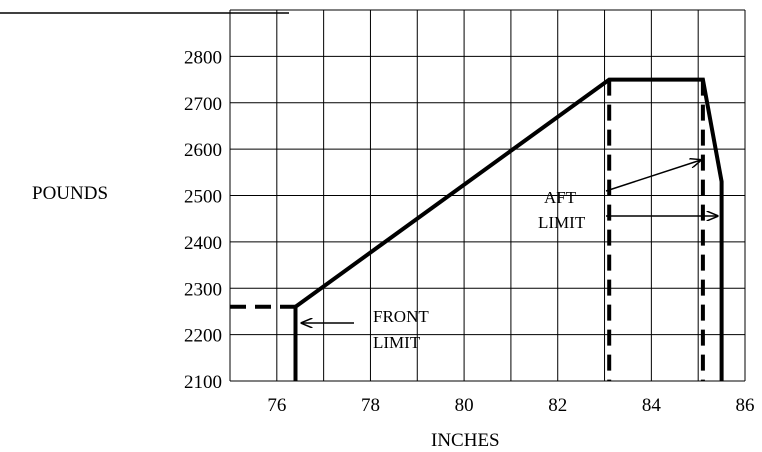 The height and width of the screenshot is (452, 762). What do you see at coordinates (653, 176) in the screenshot?
I see `aft-limit-arrow-upper` at bounding box center [653, 176].